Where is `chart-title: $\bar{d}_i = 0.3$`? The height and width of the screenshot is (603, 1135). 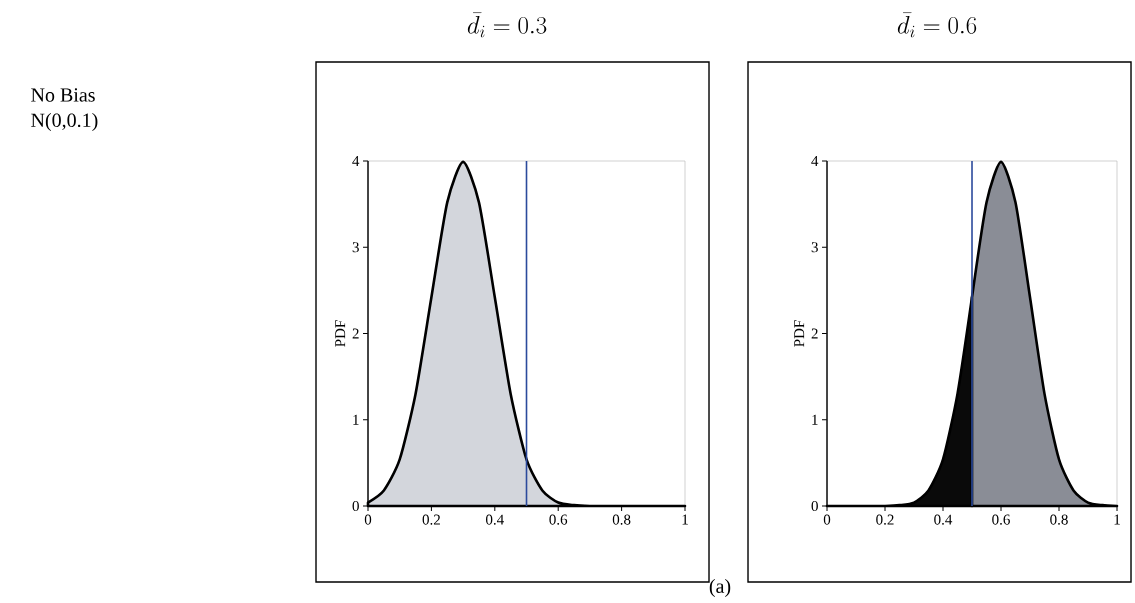
chart-title: $\bar{d}_i = 0.3$ is located at coordinates (507, 25).